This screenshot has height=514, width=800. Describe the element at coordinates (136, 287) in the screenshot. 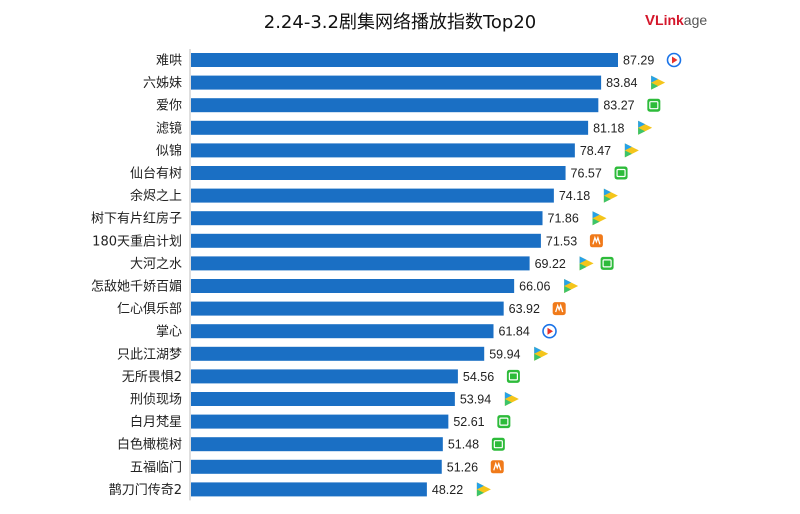

I see `category-label: 怎敌她千娇百媚` at that location.